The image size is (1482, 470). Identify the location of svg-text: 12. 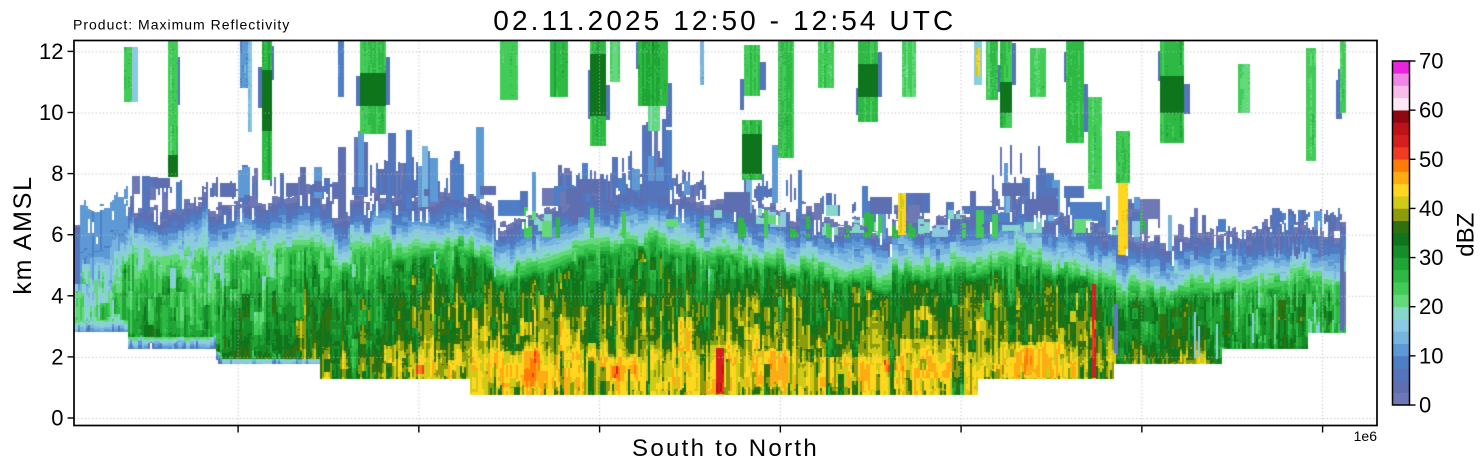
(51, 51).